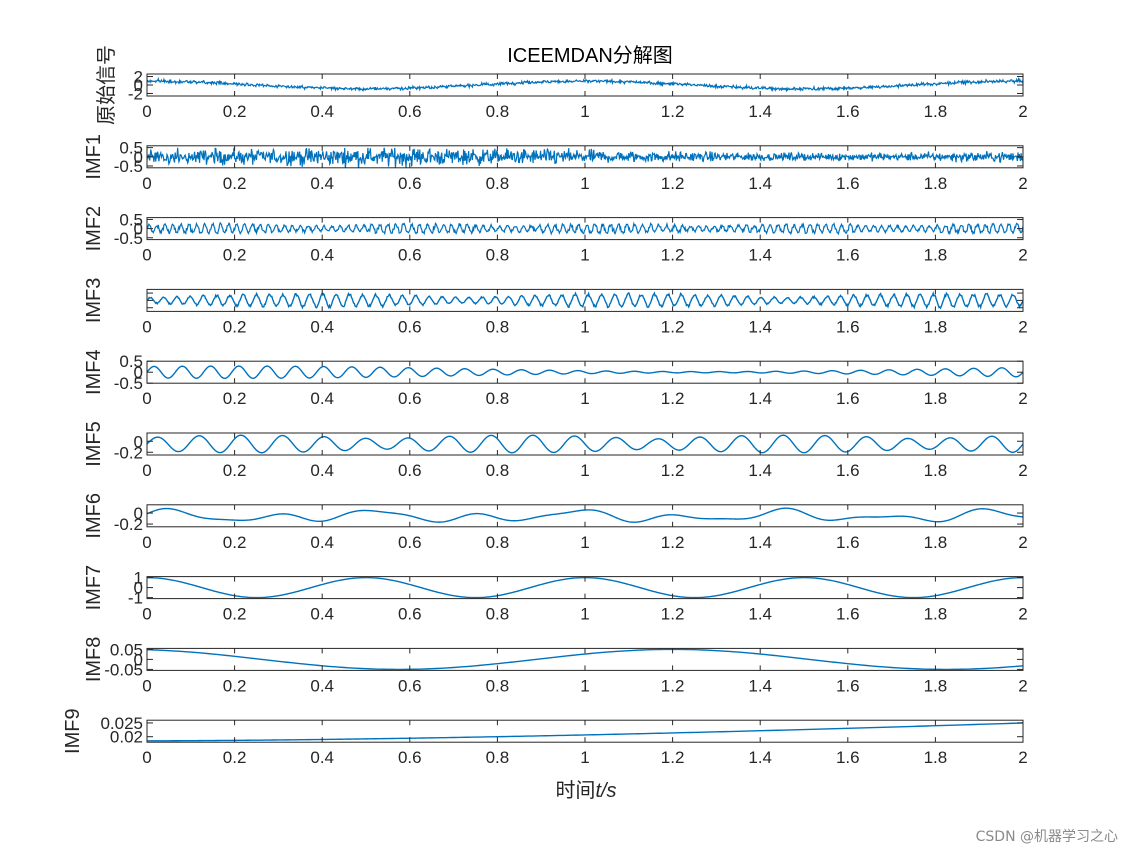 The height and width of the screenshot is (854, 1132). I want to click on y-axis-label: IMF6, so click(94, 516).